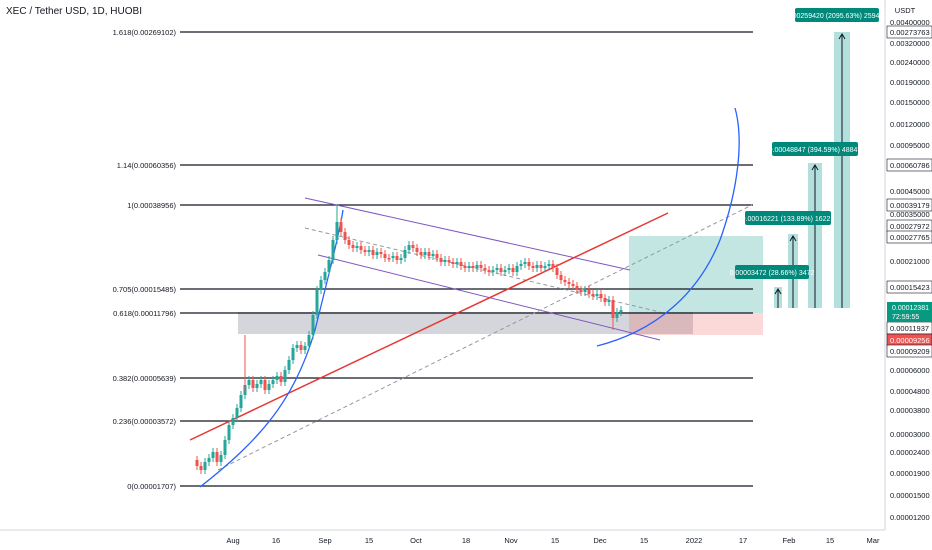 The height and width of the screenshot is (550, 932). What do you see at coordinates (910, 102) in the screenshot?
I see `price-tick-label: 0.00150000` at bounding box center [910, 102].